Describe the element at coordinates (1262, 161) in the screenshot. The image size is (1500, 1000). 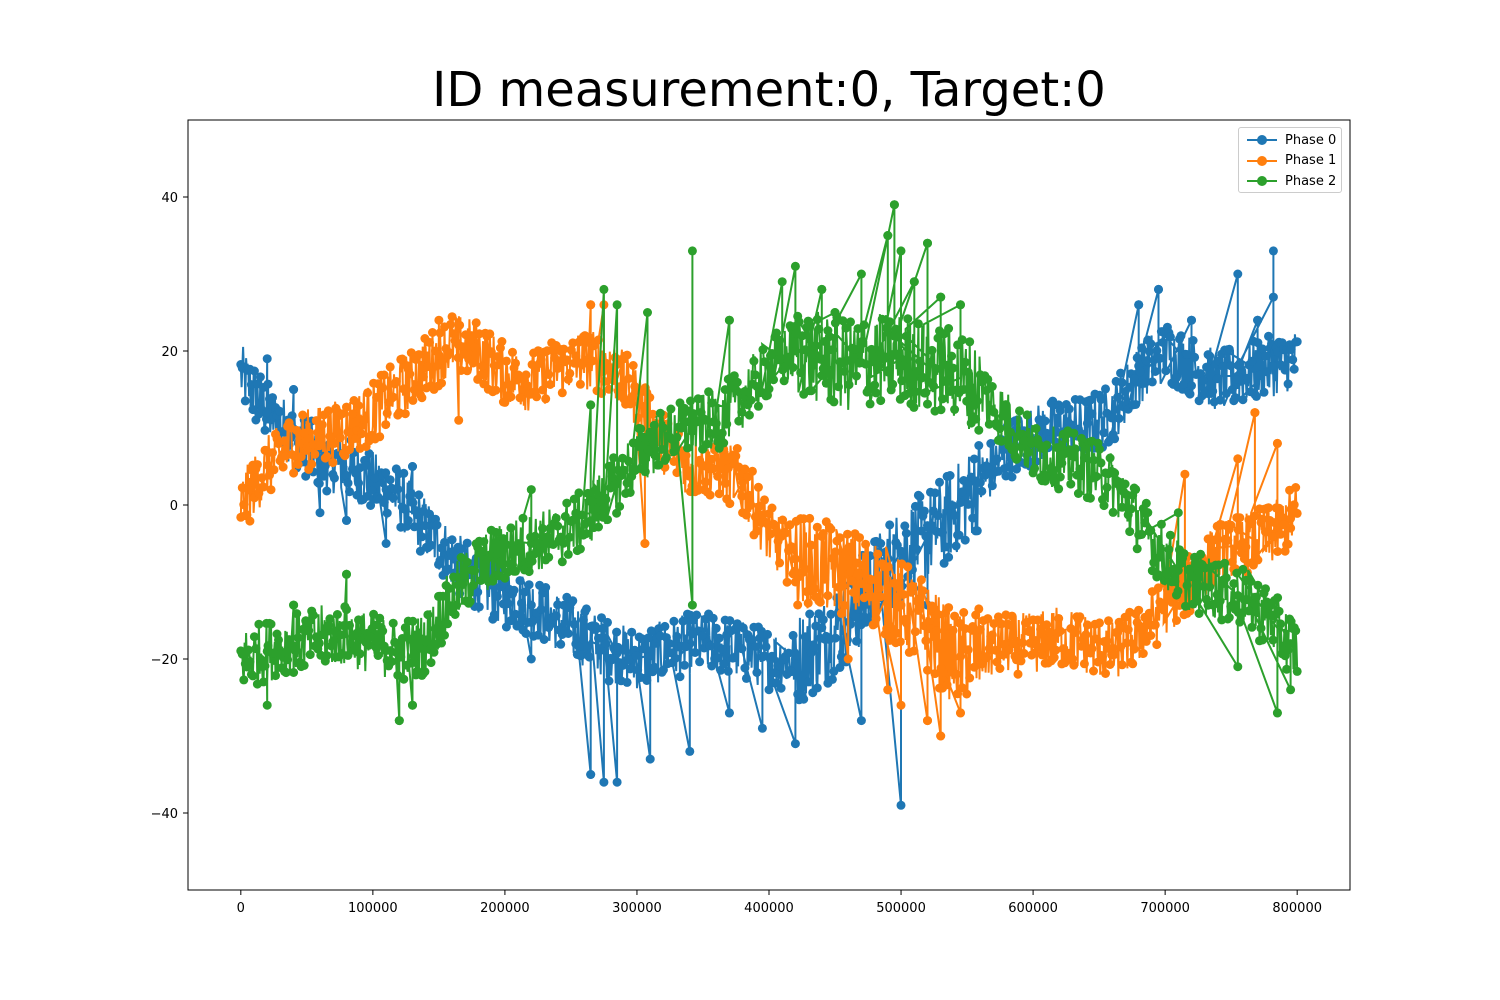
I see `legend-swatch` at that location.